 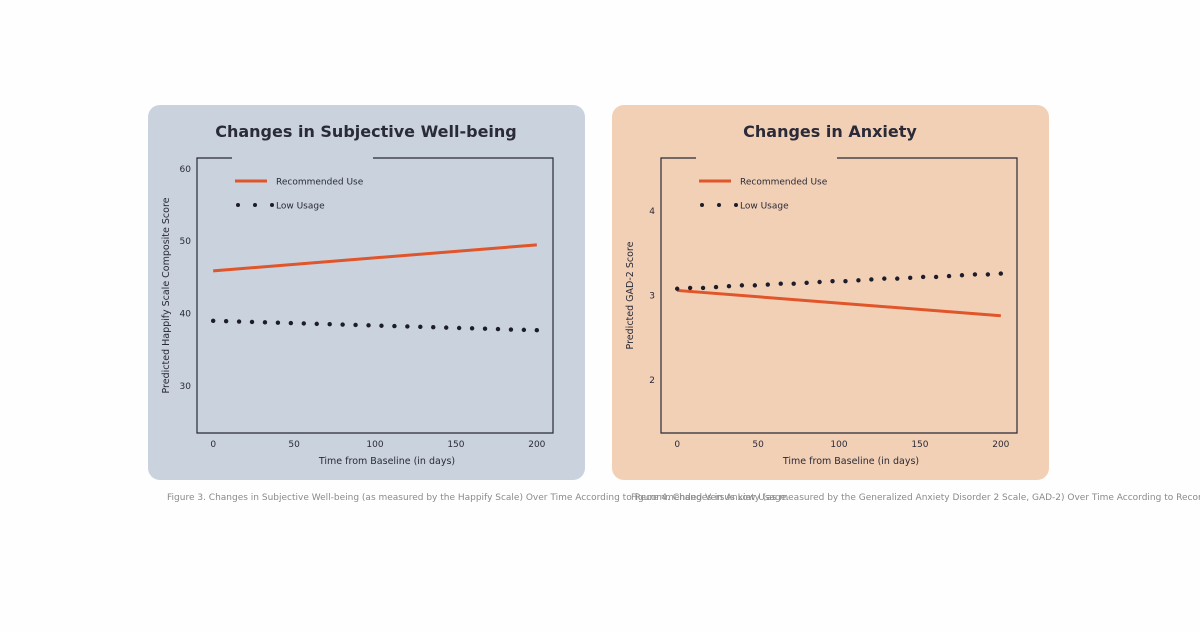 I want to click on y-tick-label: 30, so click(x=186, y=387).